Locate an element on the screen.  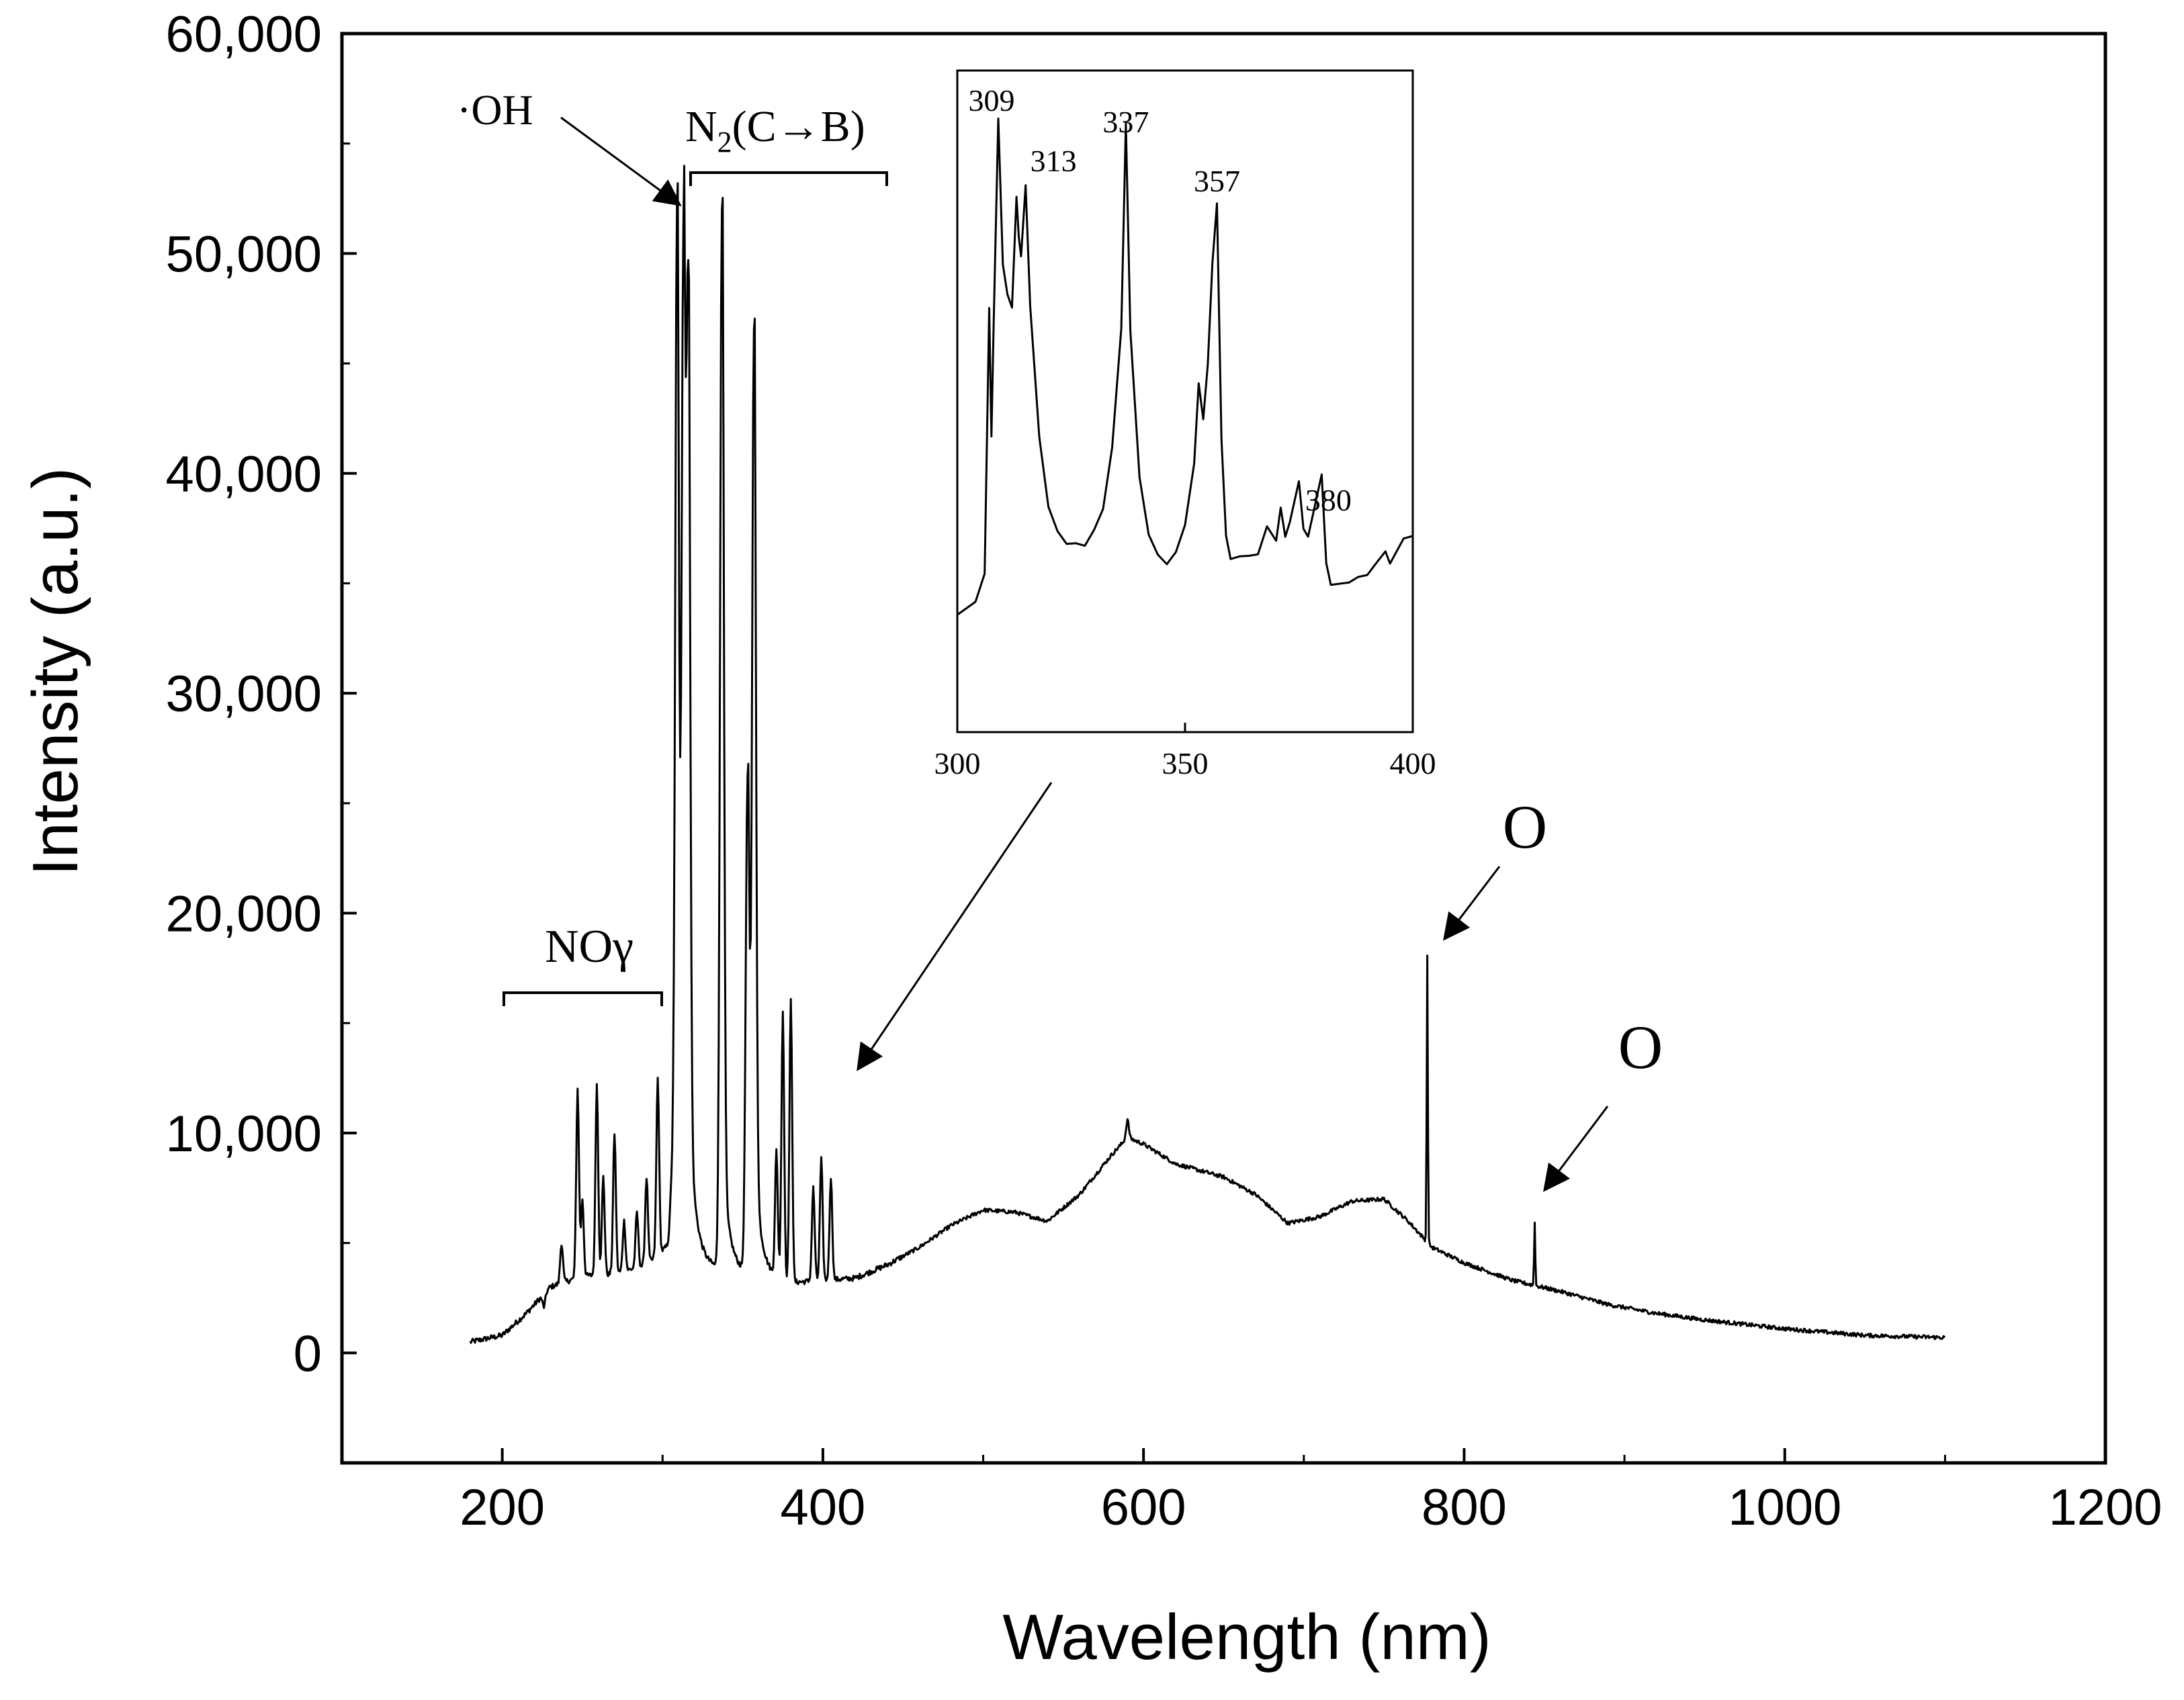
y-tick-label: 10,000 is located at coordinates (244, 1134).